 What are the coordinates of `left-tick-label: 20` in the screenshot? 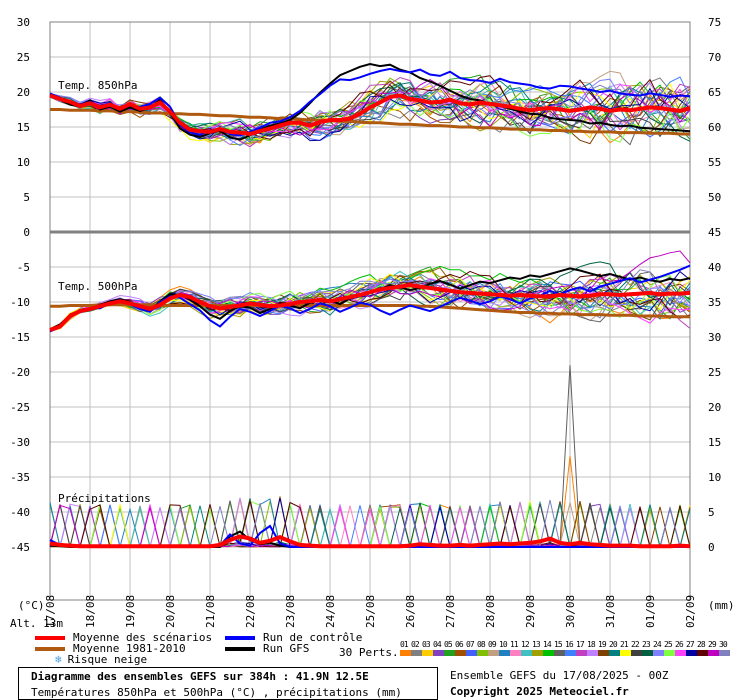 It's located at (23, 92).